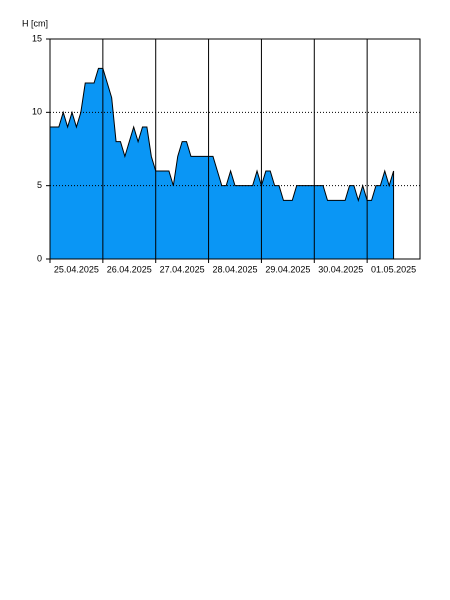  Describe the element at coordinates (287, 269) in the screenshot. I see `x-tick-label: 29.04.2025` at that location.